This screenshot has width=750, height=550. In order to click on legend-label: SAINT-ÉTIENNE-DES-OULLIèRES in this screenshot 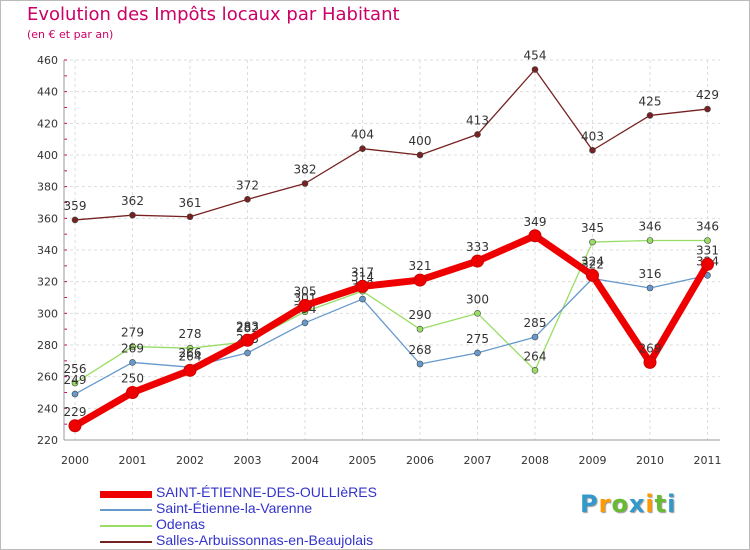, I will do `click(266, 492)`.